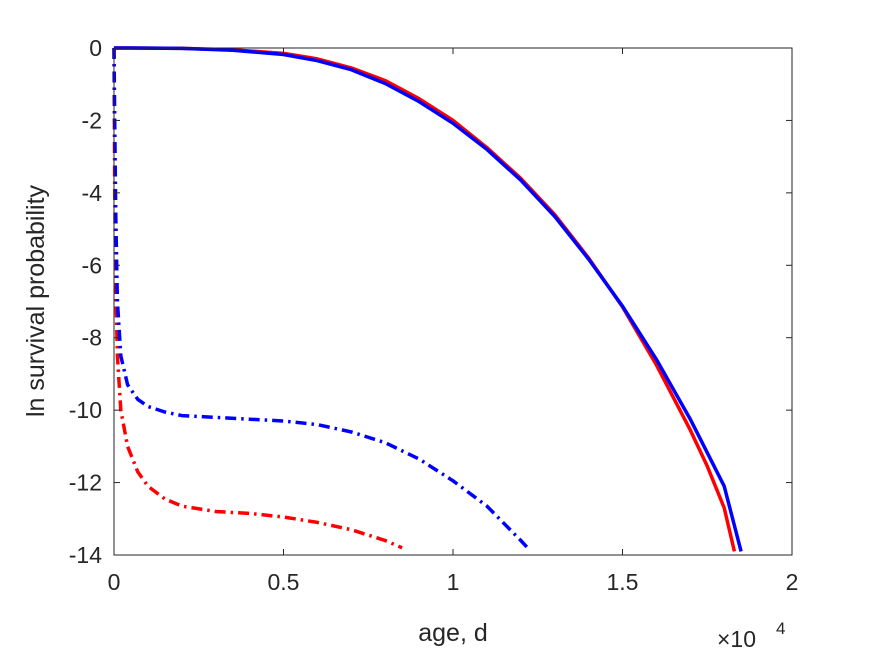 The height and width of the screenshot is (656, 875). I want to click on x-tick-label: 2, so click(792, 582).